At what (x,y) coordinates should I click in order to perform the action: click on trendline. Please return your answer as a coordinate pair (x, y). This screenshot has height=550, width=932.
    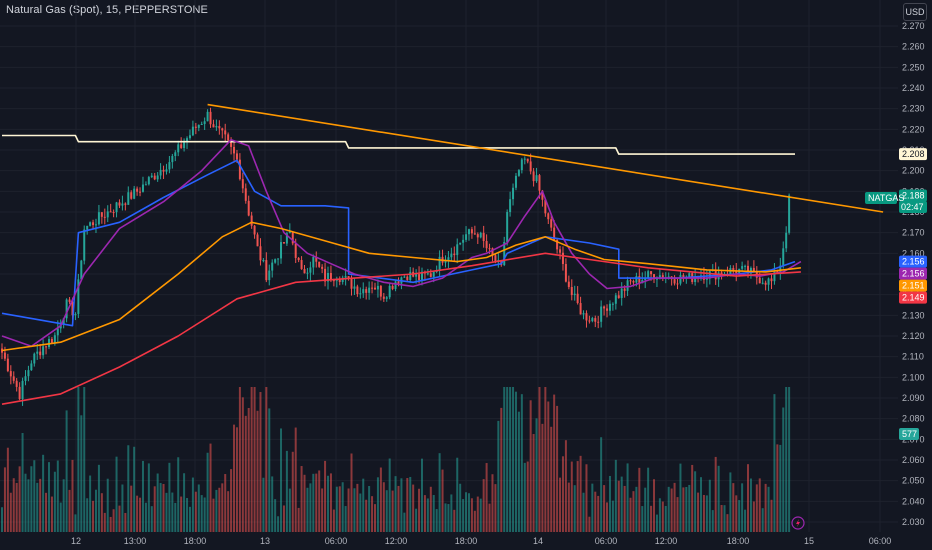
    Looking at the image, I should click on (545, 158).